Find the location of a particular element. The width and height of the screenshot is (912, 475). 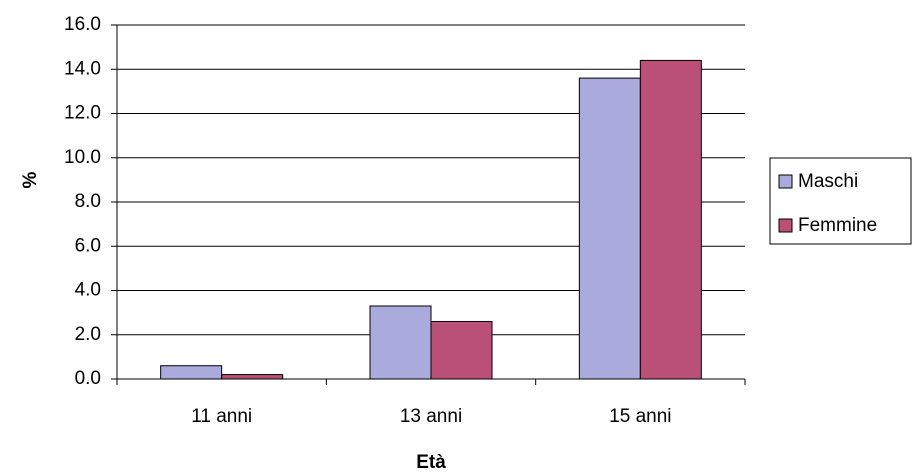

y-tick-label: 14.0 is located at coordinates (82, 68).